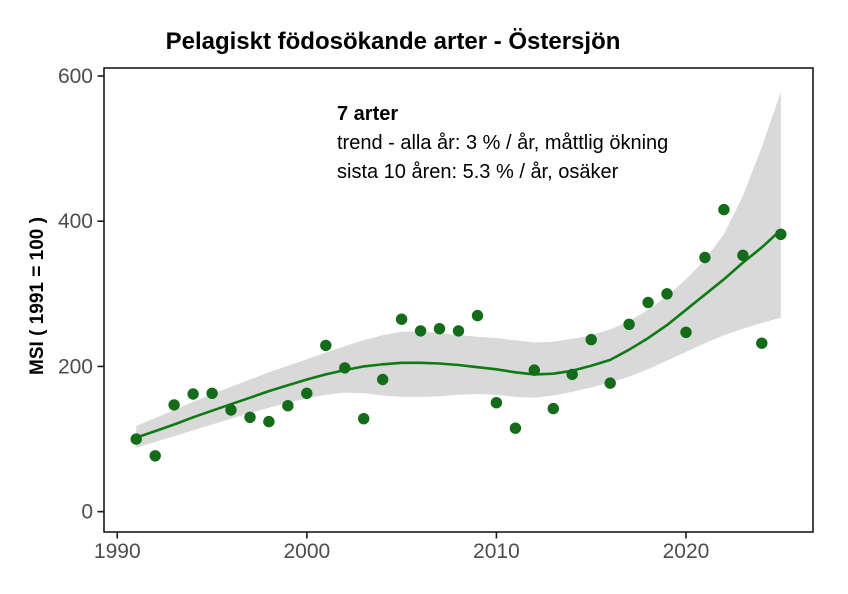 This screenshot has width=848, height=594. What do you see at coordinates (75, 221) in the screenshot?
I see `y-tick-label: 400` at bounding box center [75, 221].